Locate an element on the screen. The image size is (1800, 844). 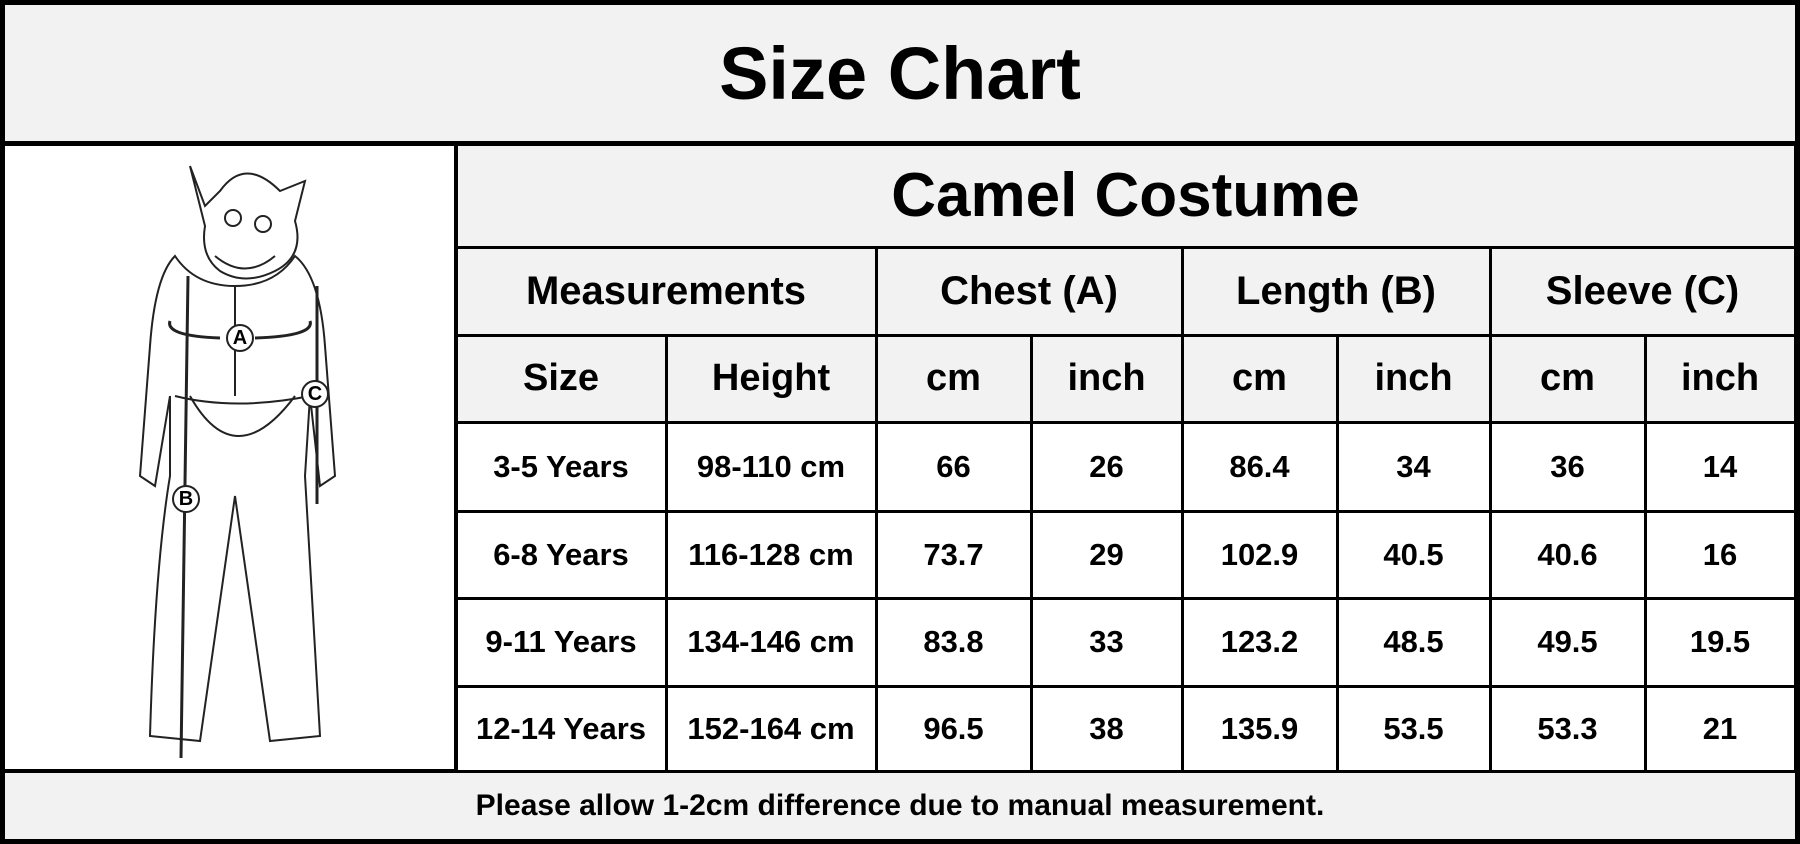
group-header: Length (B) is located at coordinates (1336, 291).